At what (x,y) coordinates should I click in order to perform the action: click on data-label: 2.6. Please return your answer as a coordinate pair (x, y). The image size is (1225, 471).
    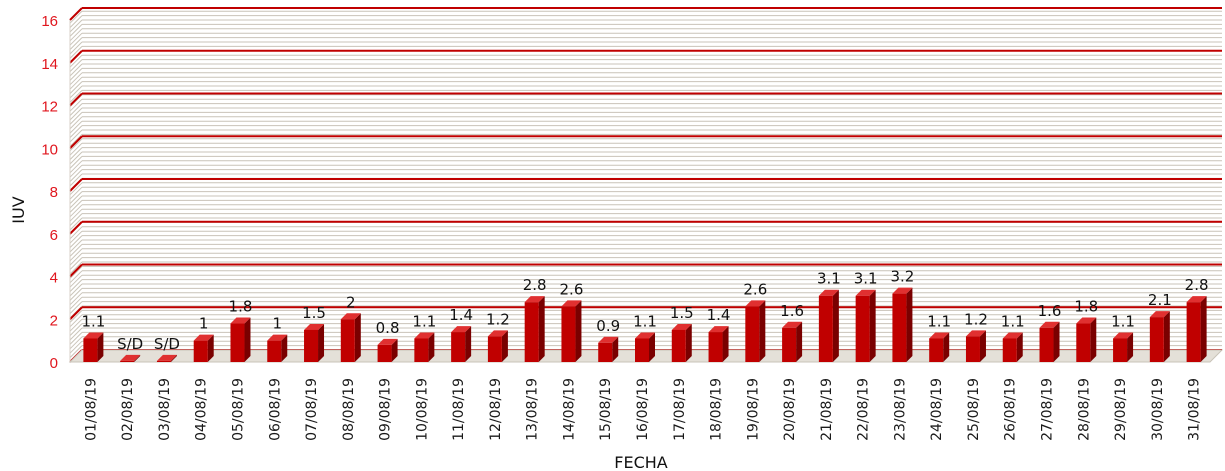
    Looking at the image, I should click on (755, 289).